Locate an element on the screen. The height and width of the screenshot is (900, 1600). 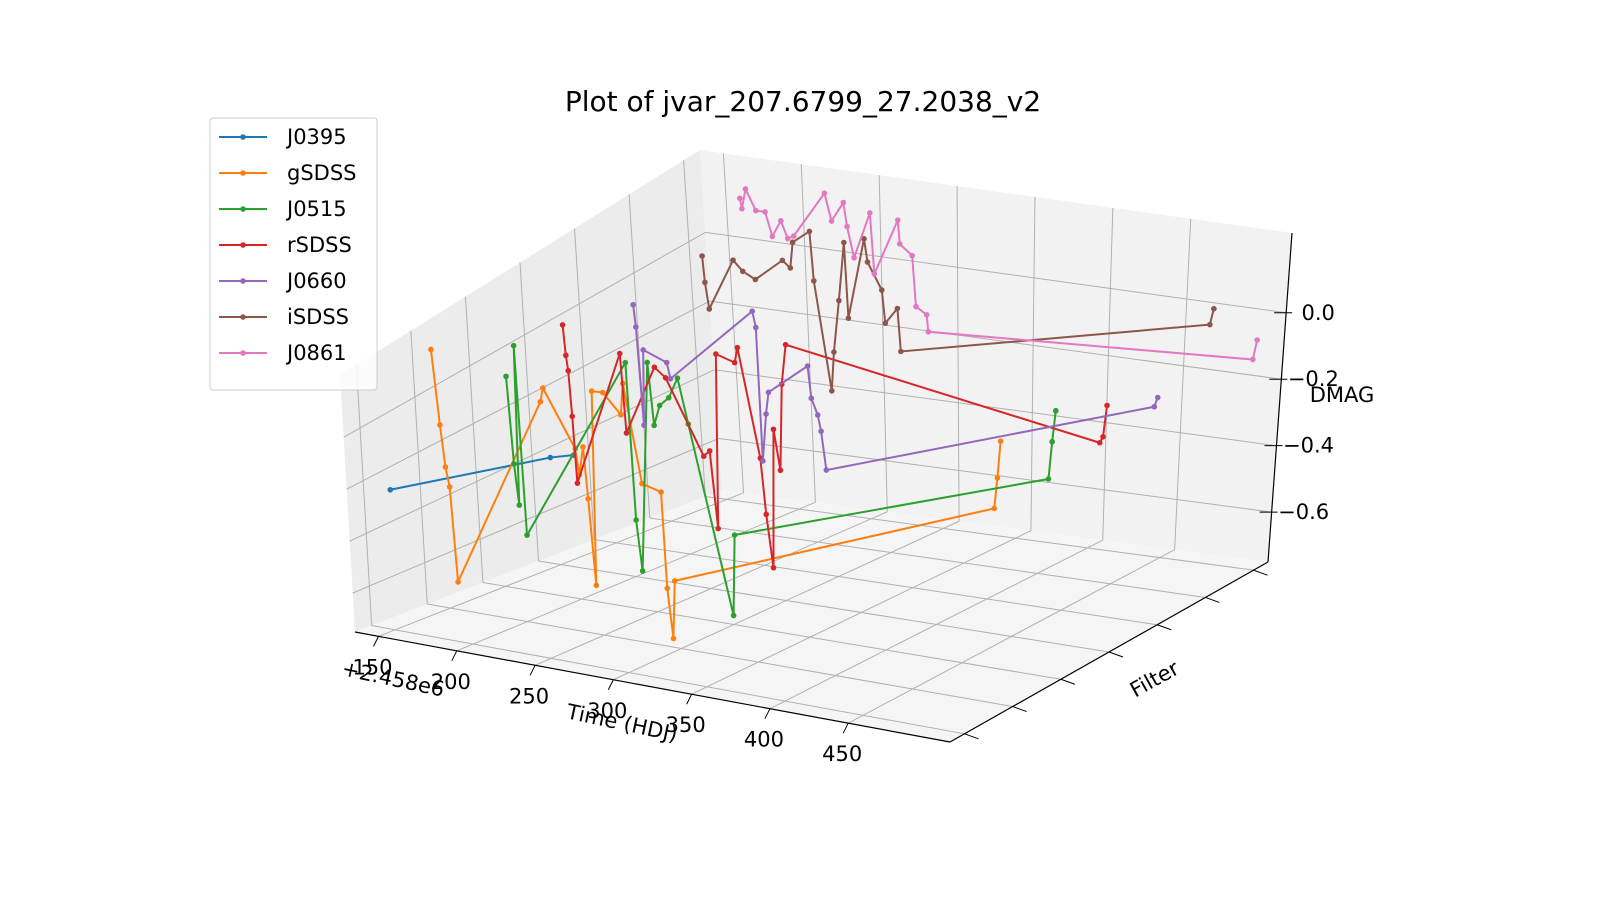
x-tick-label: 250 is located at coordinates (529, 696).